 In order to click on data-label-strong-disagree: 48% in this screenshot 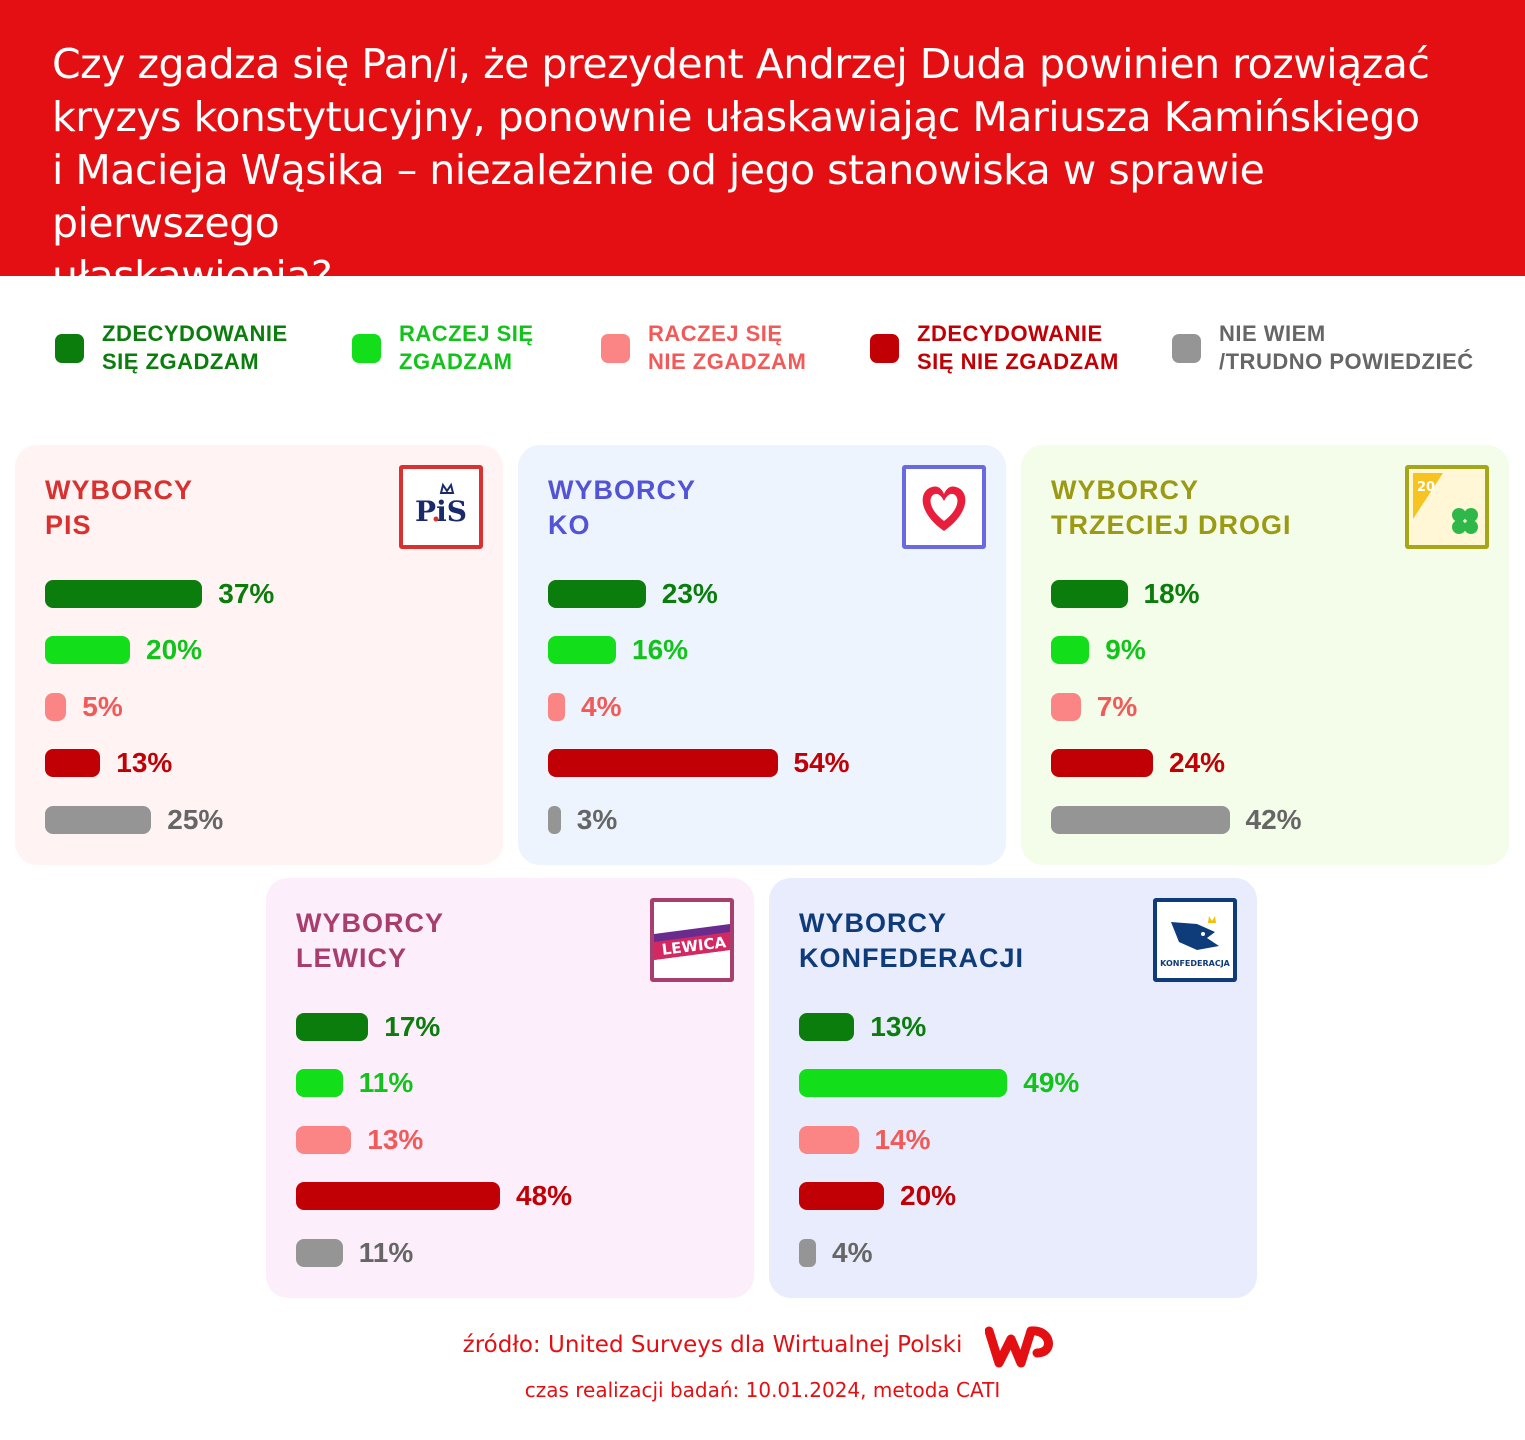, I will do `click(544, 1195)`.